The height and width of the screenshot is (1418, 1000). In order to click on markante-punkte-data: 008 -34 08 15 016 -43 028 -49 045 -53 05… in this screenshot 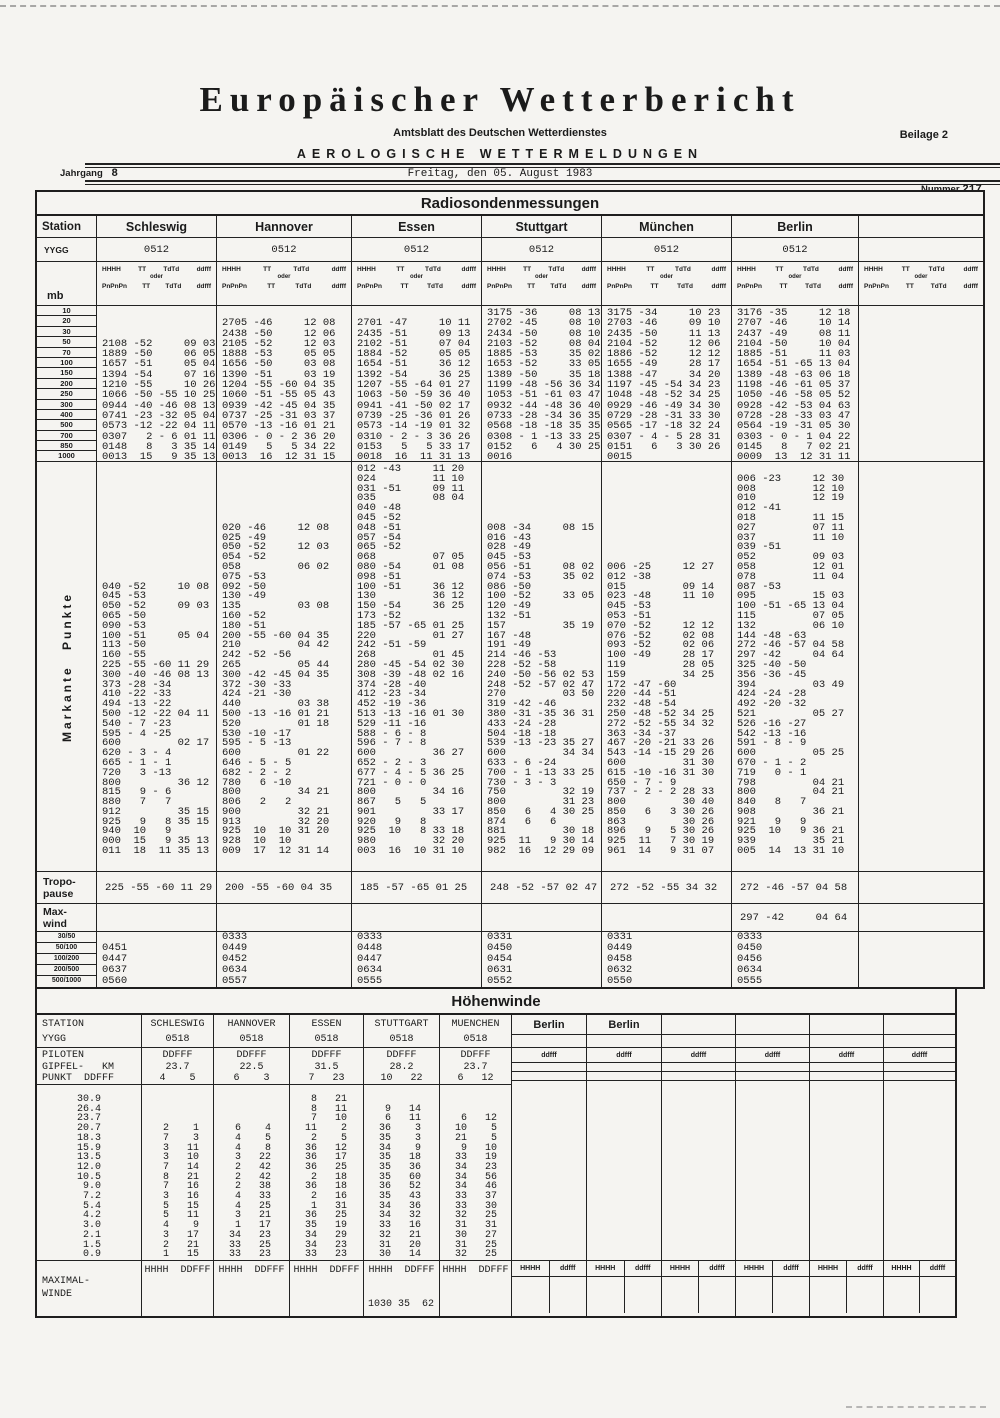, I will do `click(541, 667)`.